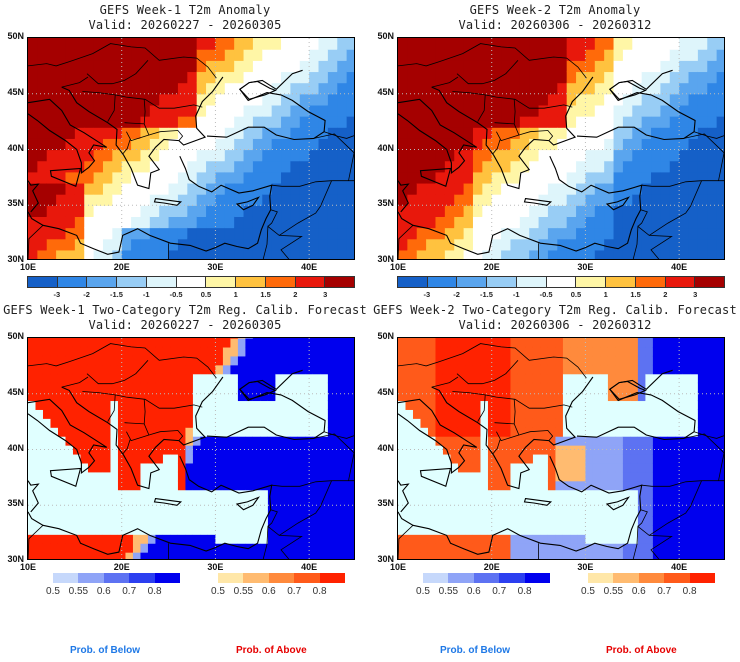  Describe the element at coordinates (34, 196) in the screenshot. I see `coastline-tunisia` at that location.